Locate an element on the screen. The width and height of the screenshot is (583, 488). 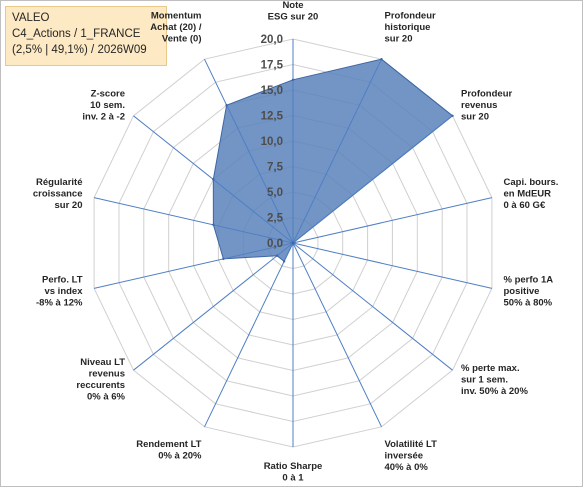
tick-label: 20,0 is located at coordinates (272, 40).